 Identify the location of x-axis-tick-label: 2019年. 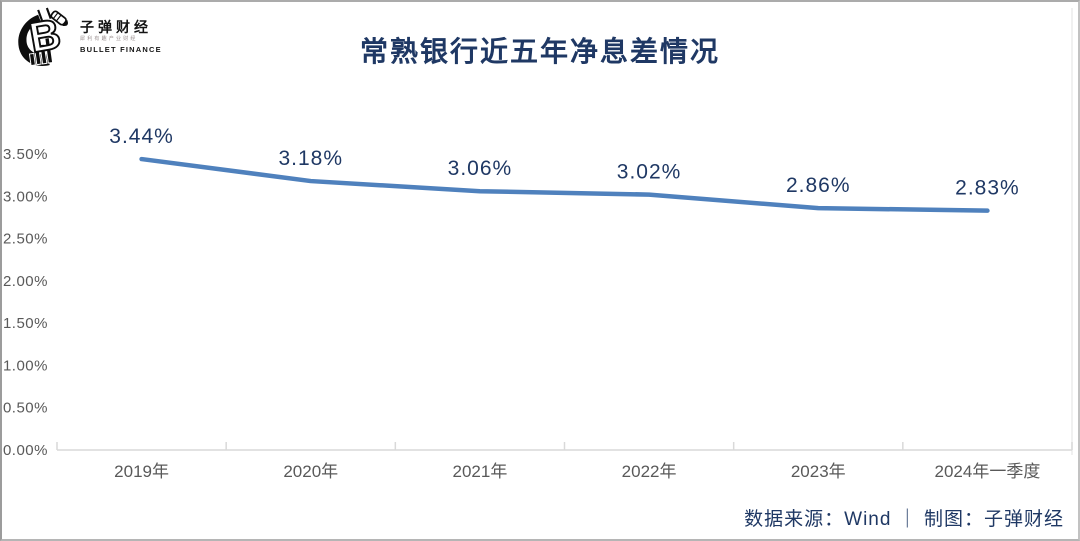
(141, 471).